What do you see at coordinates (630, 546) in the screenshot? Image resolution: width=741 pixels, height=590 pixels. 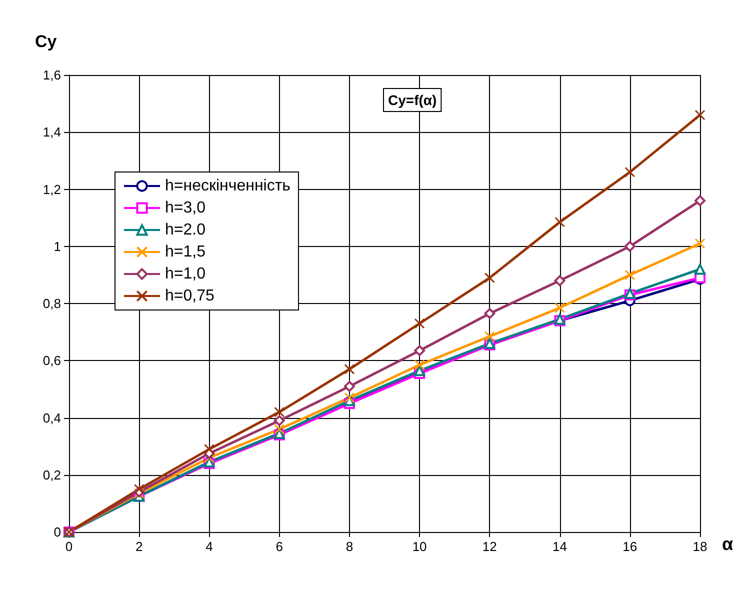 I see `x-tick-label: 16` at bounding box center [630, 546].